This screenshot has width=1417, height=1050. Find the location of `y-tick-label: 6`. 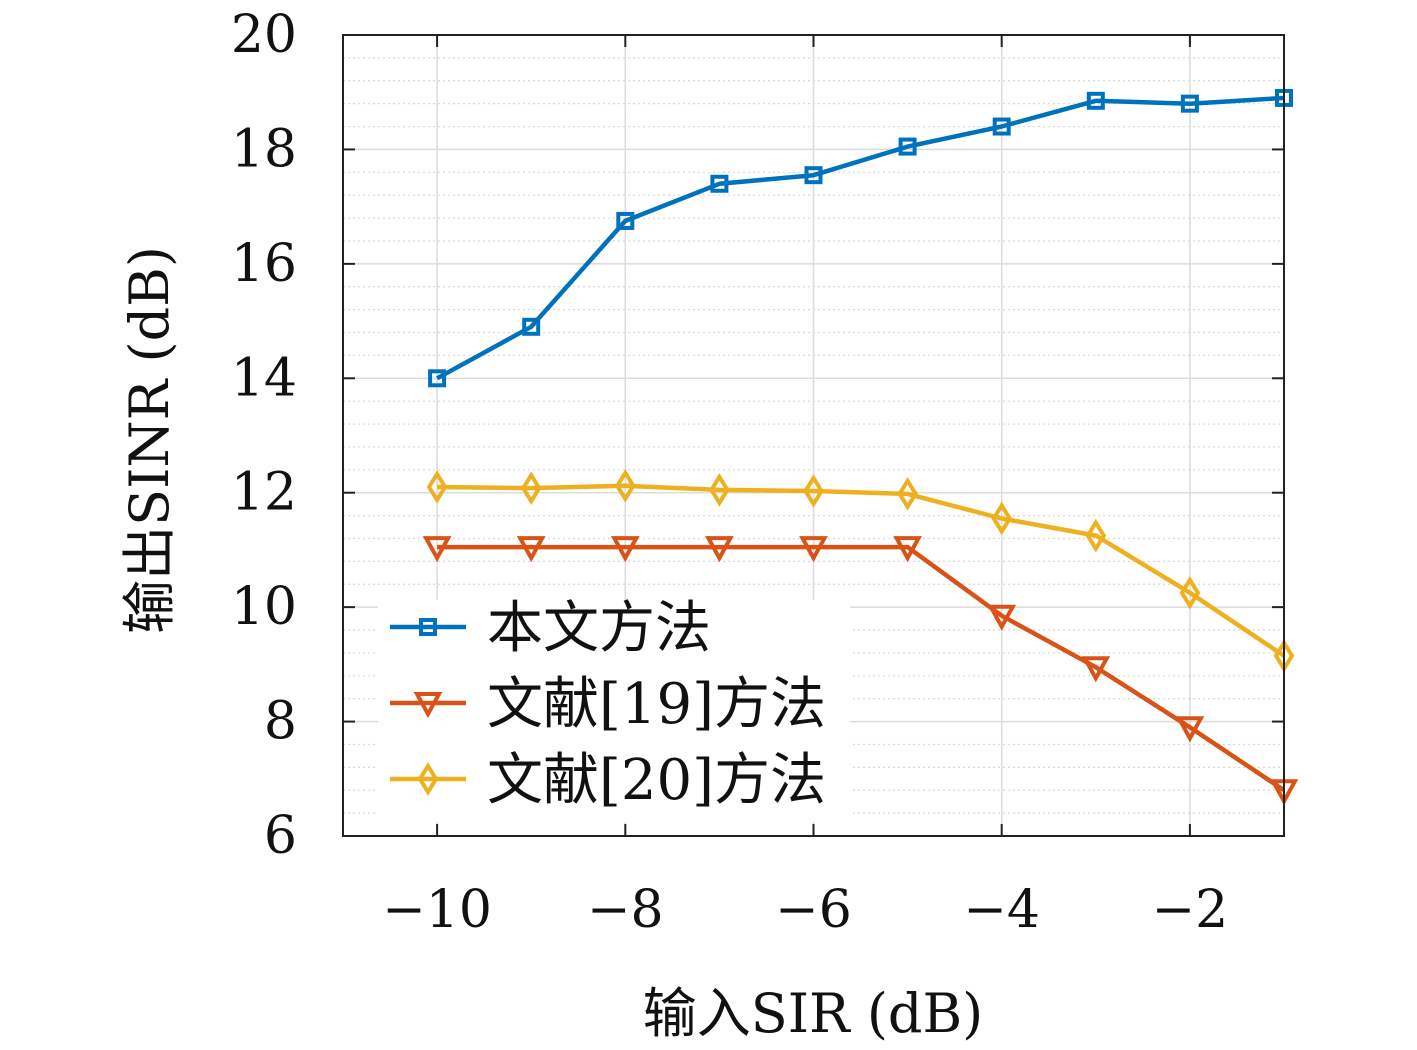

y-tick-label: 6 is located at coordinates (280, 836).